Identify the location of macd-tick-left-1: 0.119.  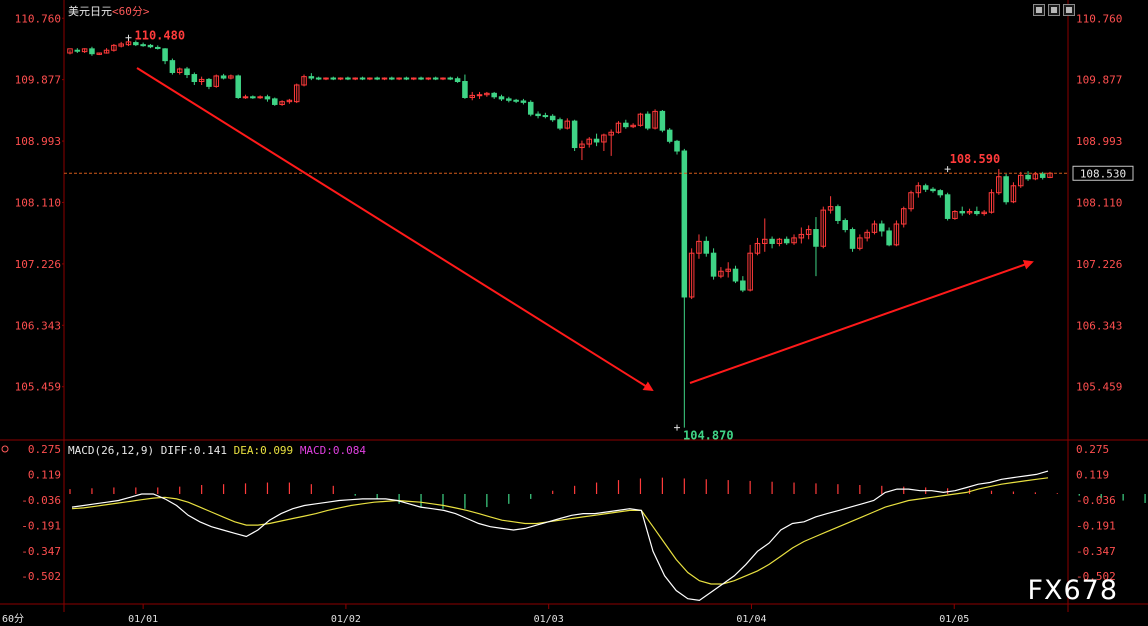
(44, 475).